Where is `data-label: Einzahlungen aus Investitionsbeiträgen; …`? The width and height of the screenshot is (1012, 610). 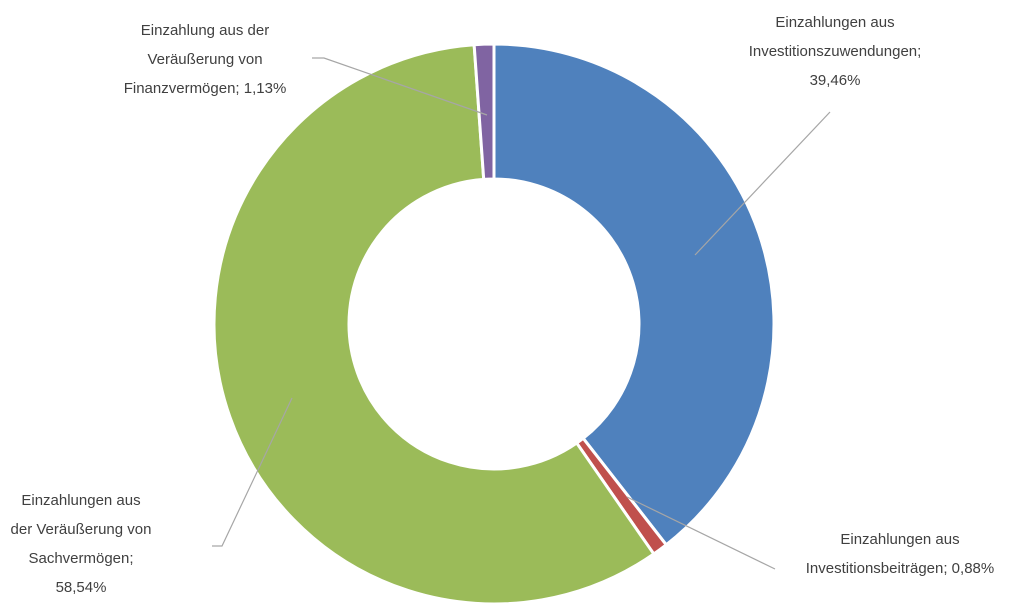
data-label: Einzahlungen aus Investitionsbeiträgen; … is located at coordinates (900, 554).